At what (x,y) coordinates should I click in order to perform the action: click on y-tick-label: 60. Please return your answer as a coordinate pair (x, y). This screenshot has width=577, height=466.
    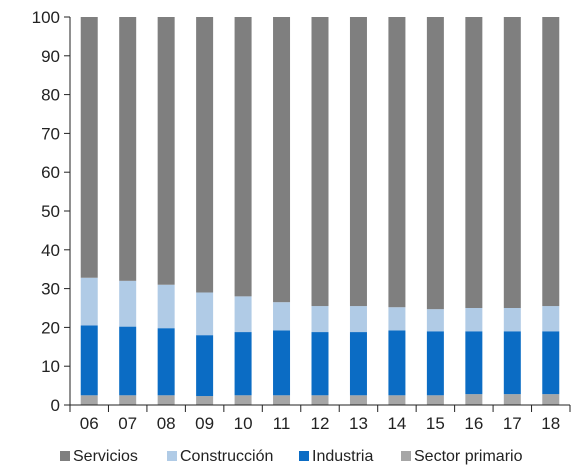
    Looking at the image, I should click on (50, 172).